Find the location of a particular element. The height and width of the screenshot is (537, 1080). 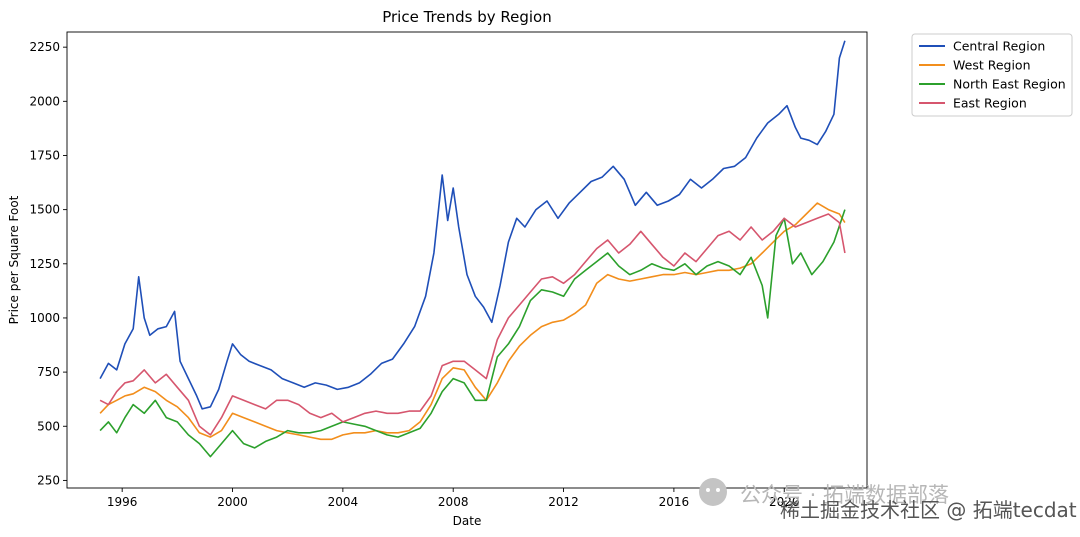

x-tick-label: 2008 is located at coordinates (453, 502).